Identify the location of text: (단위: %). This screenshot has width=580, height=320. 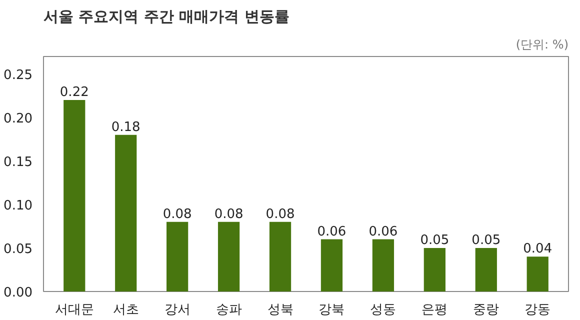
(542, 45).